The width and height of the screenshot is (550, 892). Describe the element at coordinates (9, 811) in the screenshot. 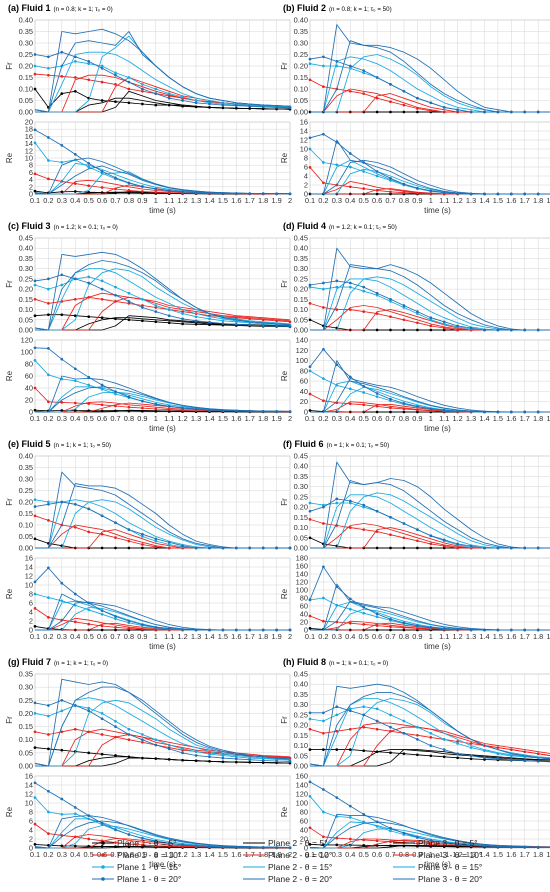

I see `re-y-axis-label: Re` at that location.